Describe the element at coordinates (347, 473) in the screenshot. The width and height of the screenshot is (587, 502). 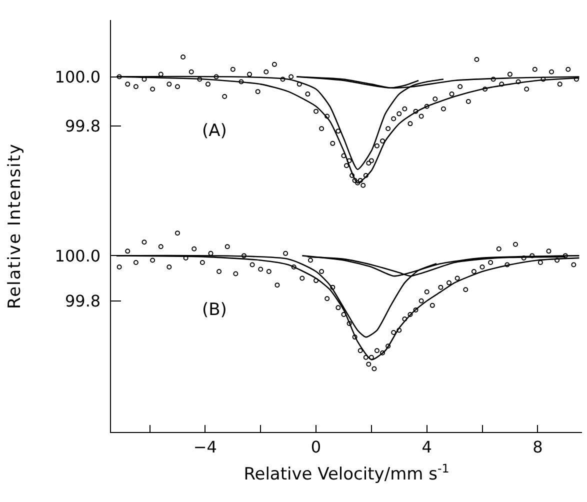
I see `x-axis-title: Relative Velocity/mm s$^{-1}$` at that location.